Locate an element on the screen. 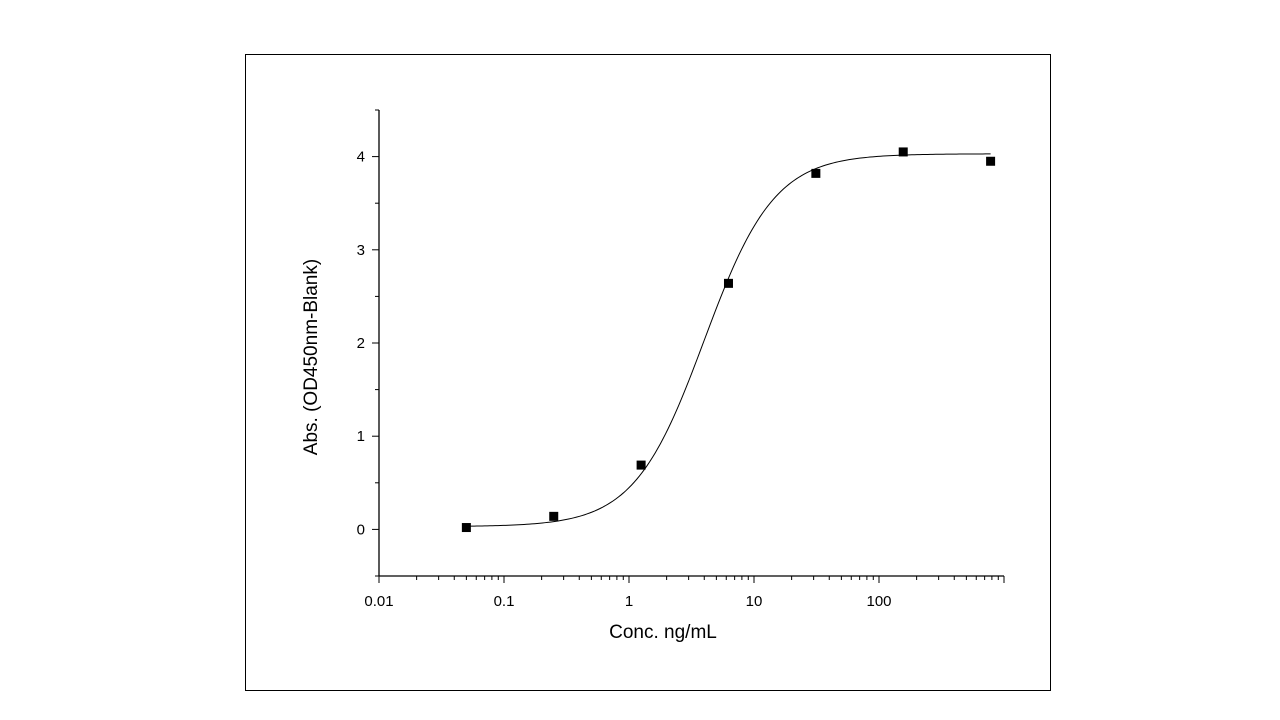 The width and height of the screenshot is (1280, 720). x-axis-title: Conc. ng/mL is located at coordinates (663, 632).